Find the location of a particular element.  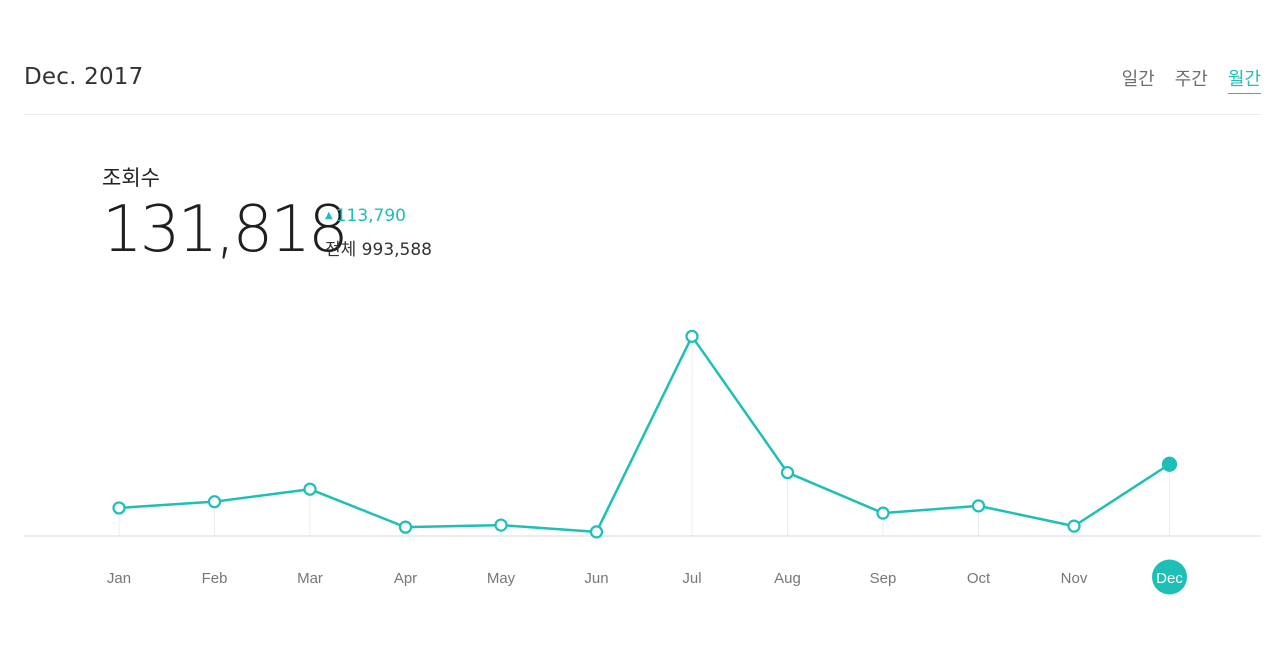

tab-daily: 일간 is located at coordinates (1138, 79).